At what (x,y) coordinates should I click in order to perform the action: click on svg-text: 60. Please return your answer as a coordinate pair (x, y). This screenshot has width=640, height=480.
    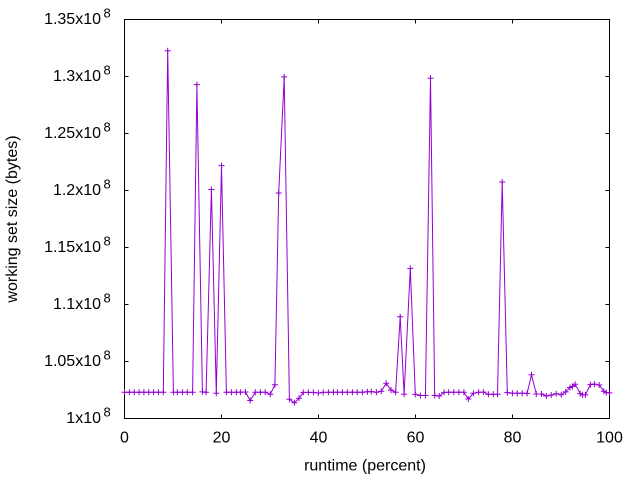
    Looking at the image, I should click on (416, 438).